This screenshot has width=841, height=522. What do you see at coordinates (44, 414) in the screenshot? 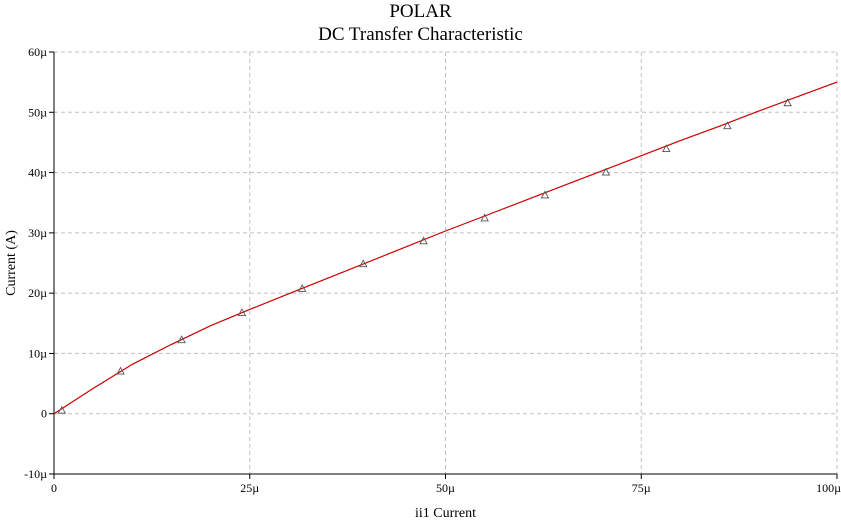
I see `y-tick-label: 0` at bounding box center [44, 414].